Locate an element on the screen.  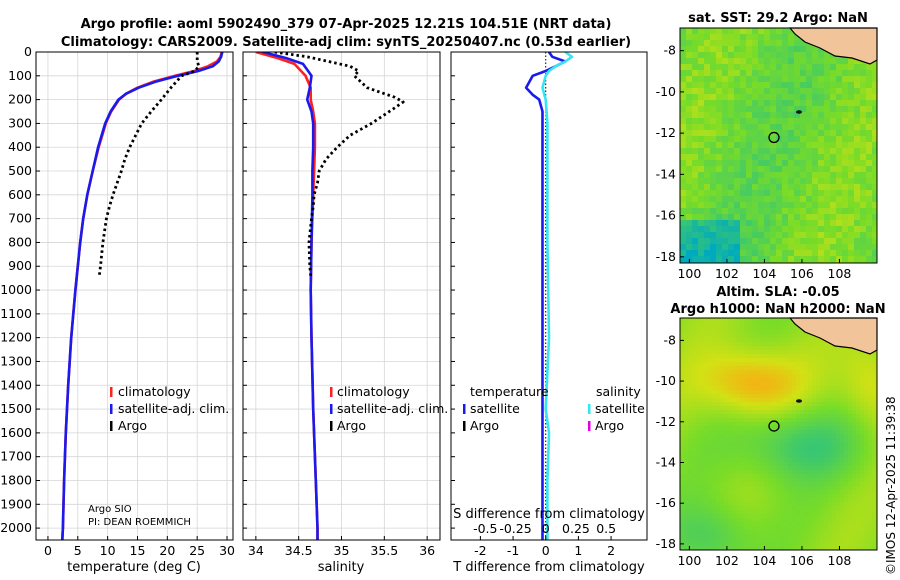
map-y-tick-label: -10 is located at coordinates (666, 91).